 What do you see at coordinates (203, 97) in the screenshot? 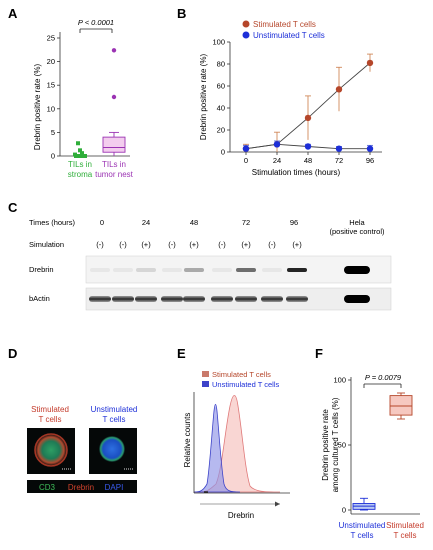
I see `panel-b-y-axis-label: Drebrin positive rate (%)` at bounding box center [203, 97].